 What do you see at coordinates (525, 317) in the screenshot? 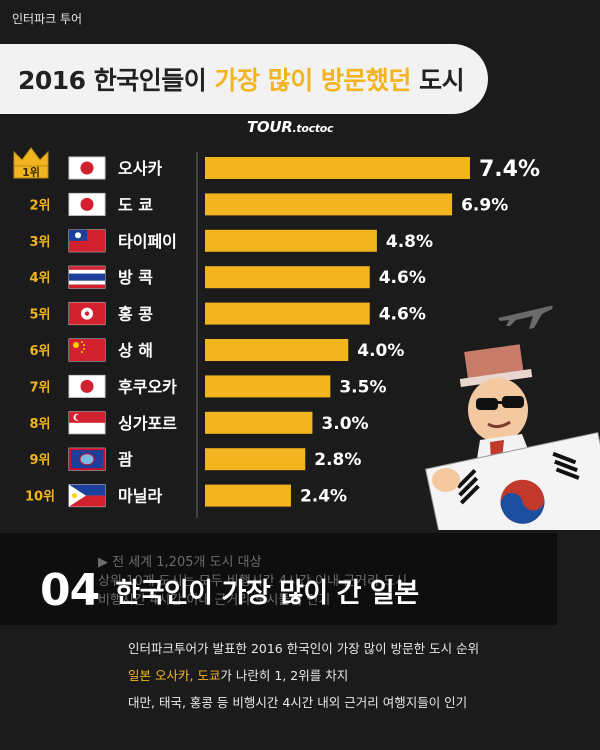
I see `airplane-icon` at bounding box center [525, 317].